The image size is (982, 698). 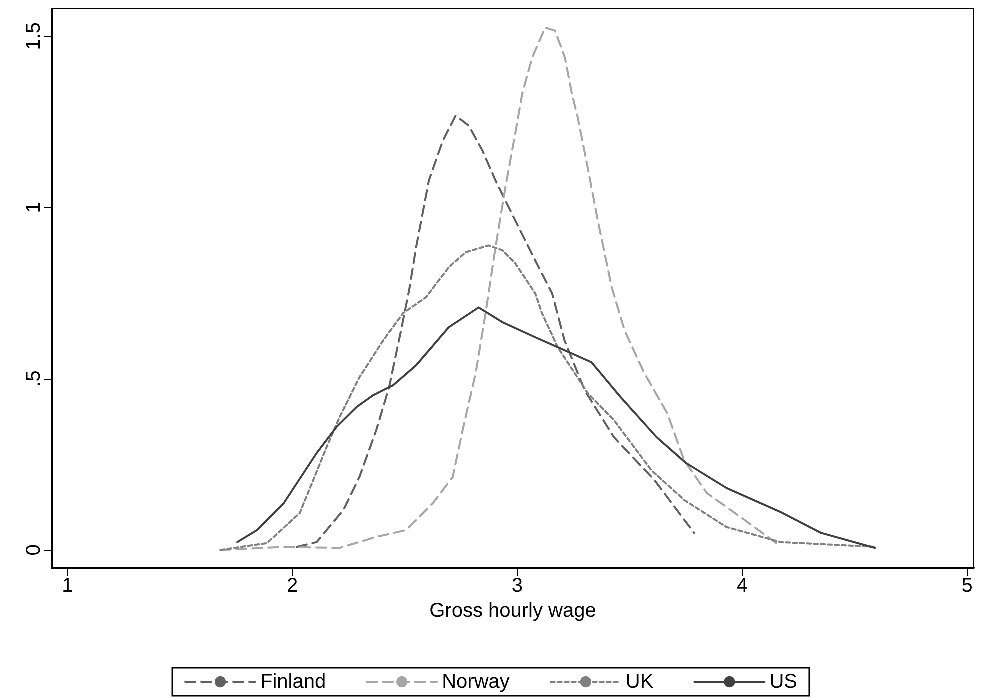 I want to click on legend-label: US, so click(x=784, y=682).